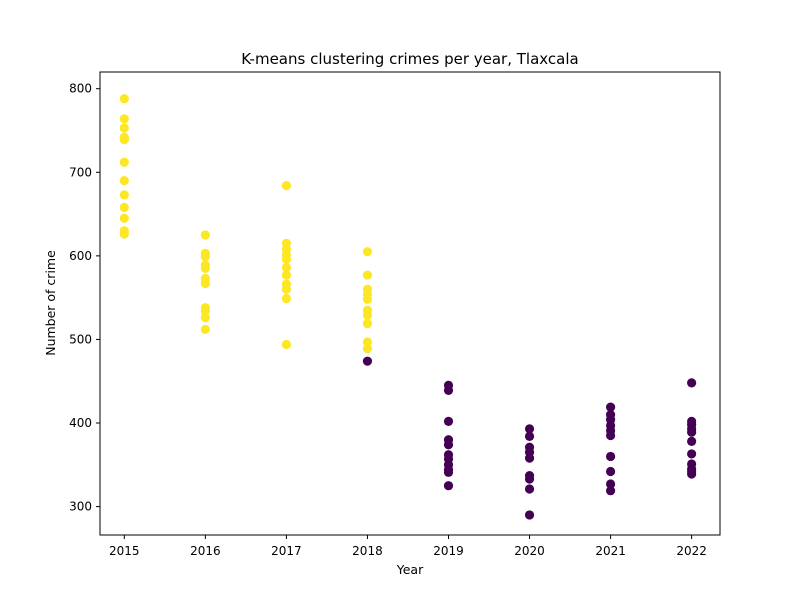 This screenshot has width=800, height=600. What do you see at coordinates (80, 423) in the screenshot?
I see `y-tick-label-400: 400` at bounding box center [80, 423].